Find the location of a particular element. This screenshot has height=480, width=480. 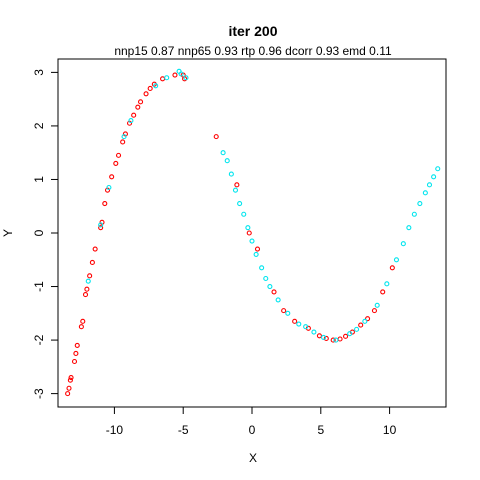

y-tick-label: -2 is located at coordinates (39, 339).